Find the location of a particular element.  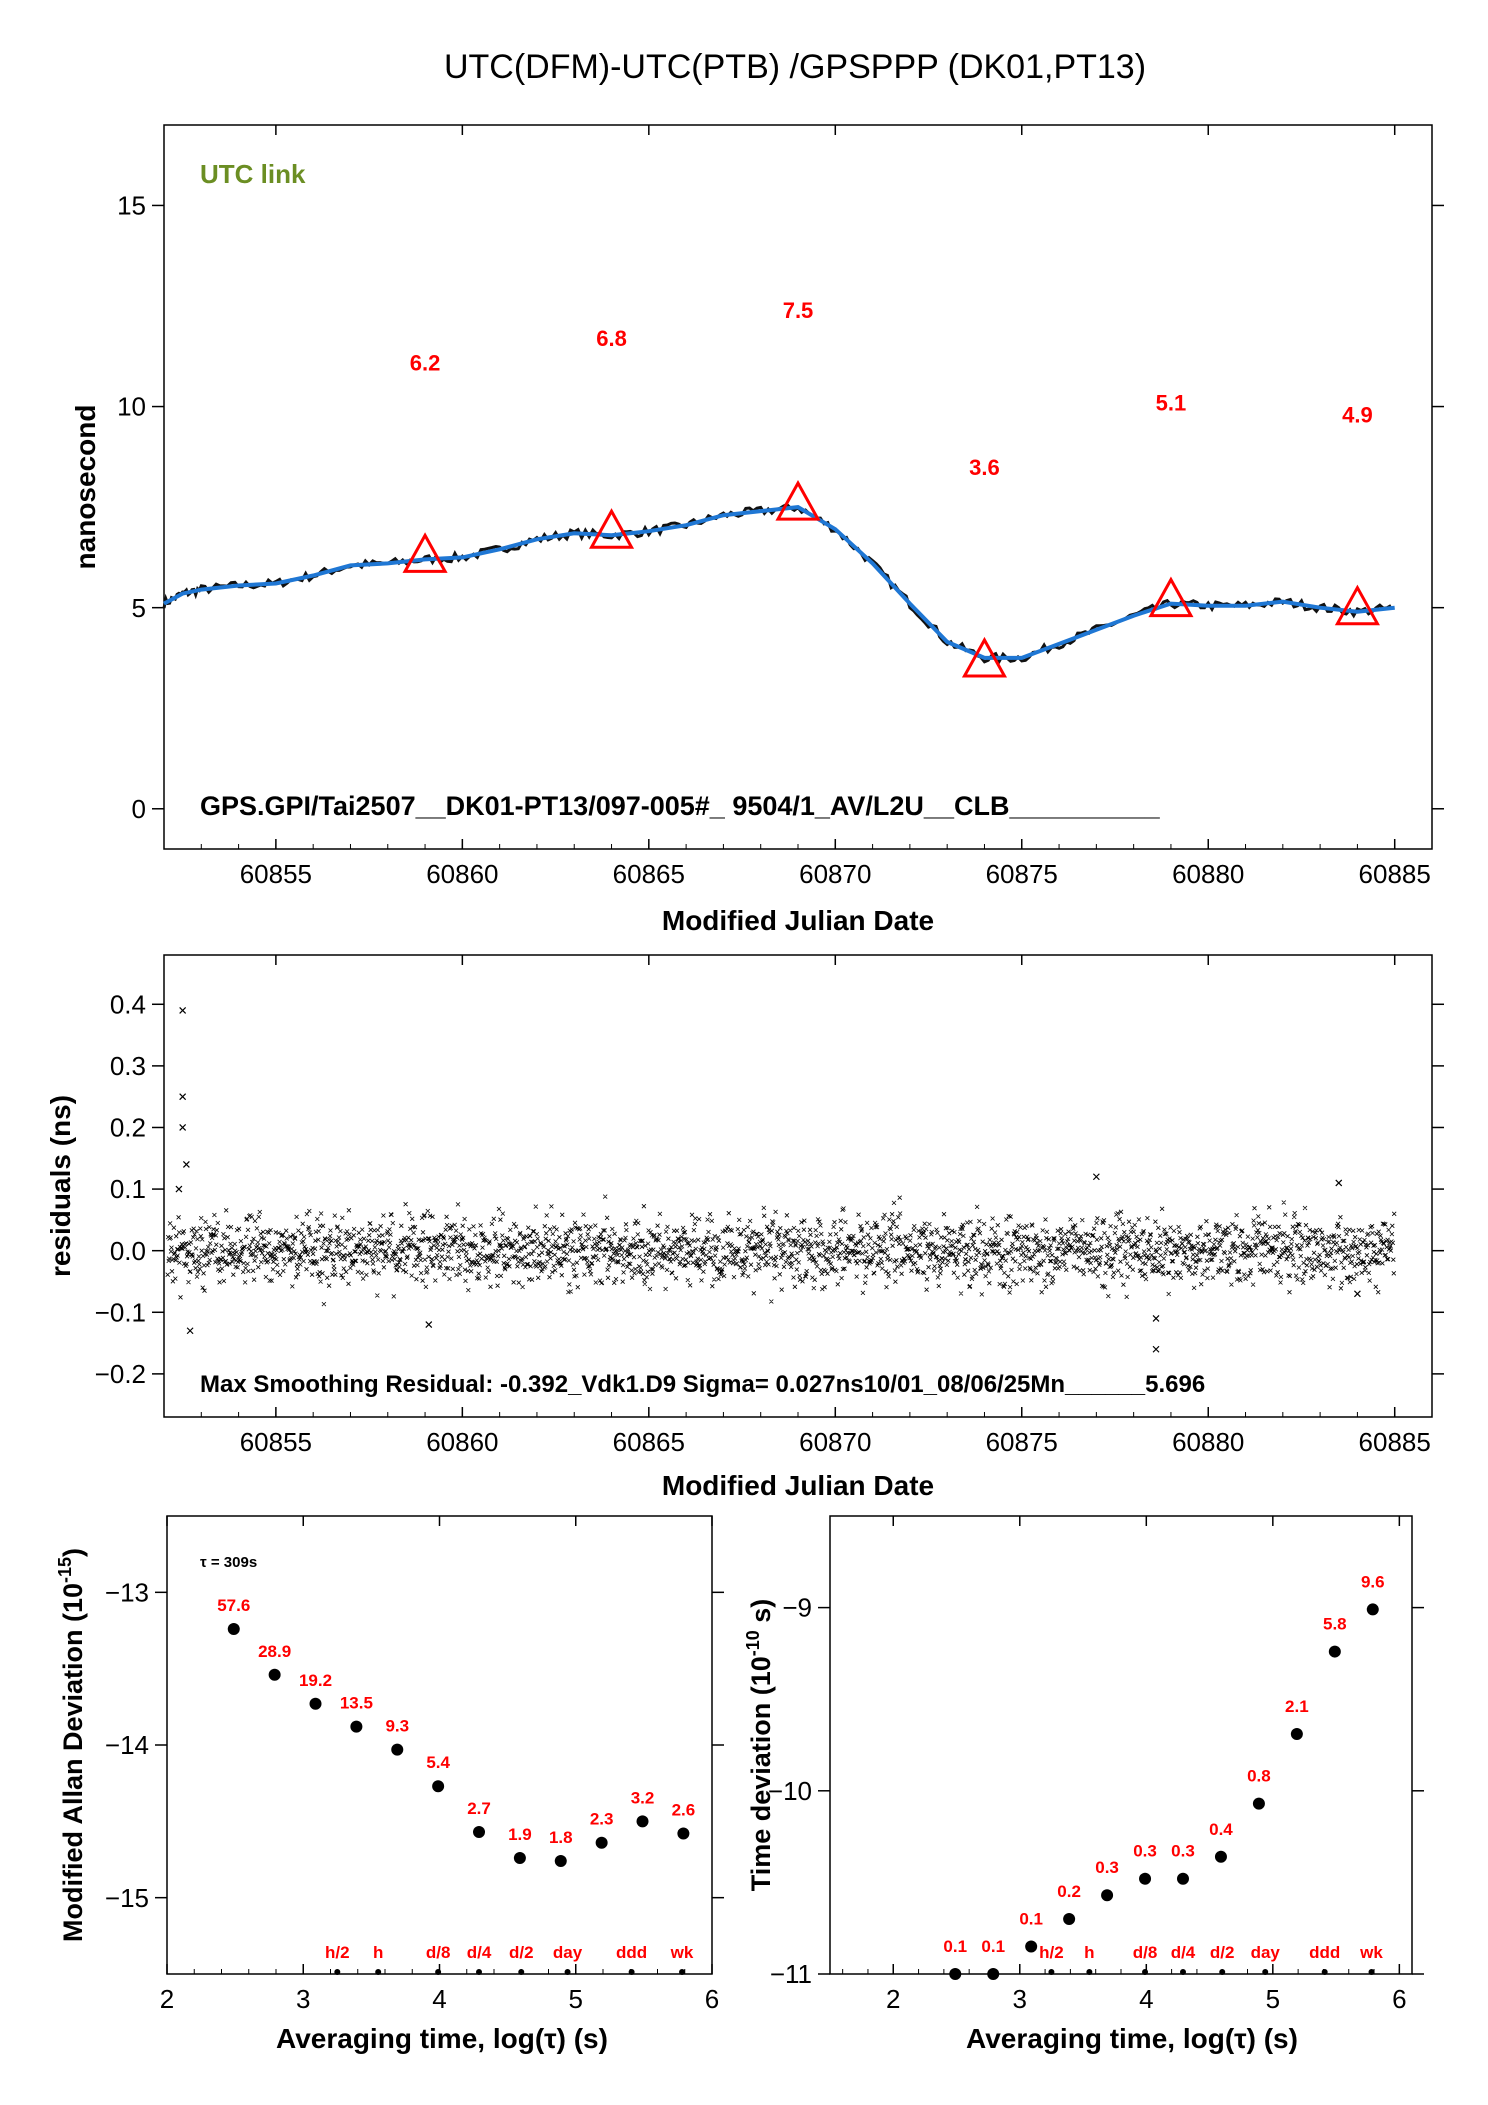

residuals-ytick-label: 0.2 is located at coordinates (128, 1128).